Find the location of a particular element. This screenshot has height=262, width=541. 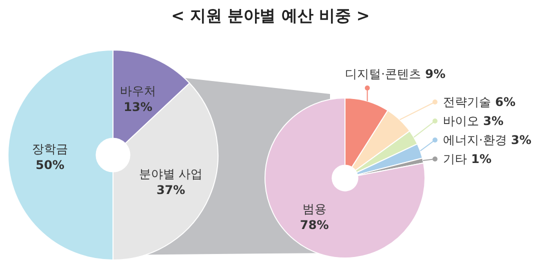

slice-label: 장학금 is located at coordinates (50, 149).